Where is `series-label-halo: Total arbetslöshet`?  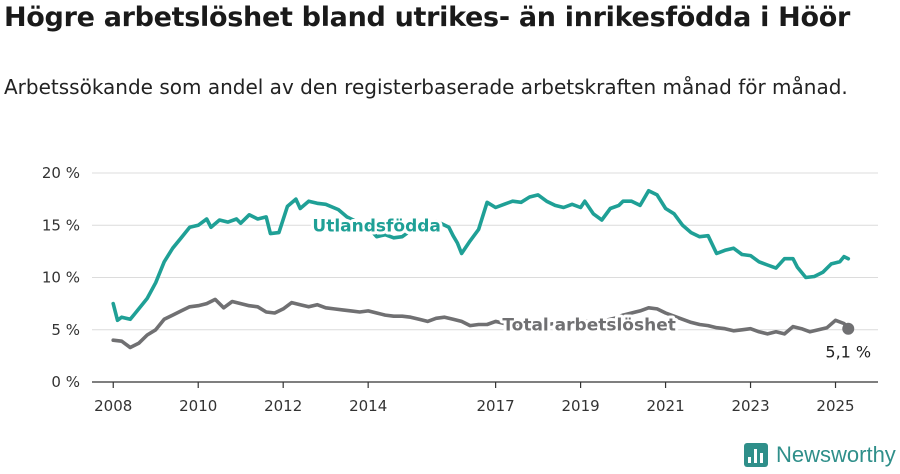 series-label-halo: Total arbetslöshet is located at coordinates (589, 326).